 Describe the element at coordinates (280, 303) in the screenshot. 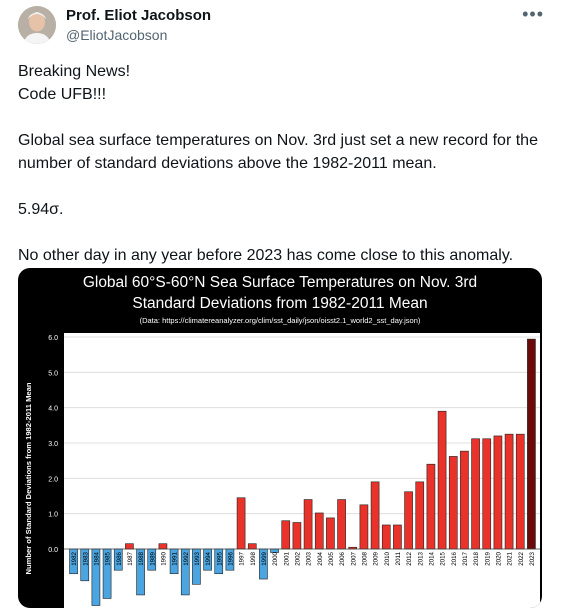

I see `chart-subtitle: Standard Deviations from 1982-2011 Mean` at that location.